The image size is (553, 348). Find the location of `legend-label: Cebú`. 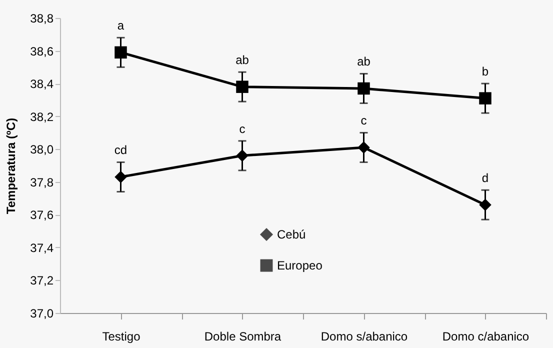

legend-label: Cebú is located at coordinates (291, 235).